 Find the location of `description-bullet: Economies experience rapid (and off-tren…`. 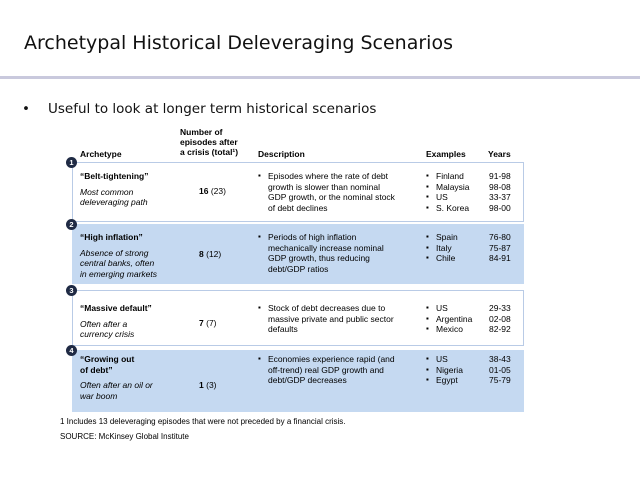

description-bullet: Economies experience rapid (and off-tren… is located at coordinates (326, 370).